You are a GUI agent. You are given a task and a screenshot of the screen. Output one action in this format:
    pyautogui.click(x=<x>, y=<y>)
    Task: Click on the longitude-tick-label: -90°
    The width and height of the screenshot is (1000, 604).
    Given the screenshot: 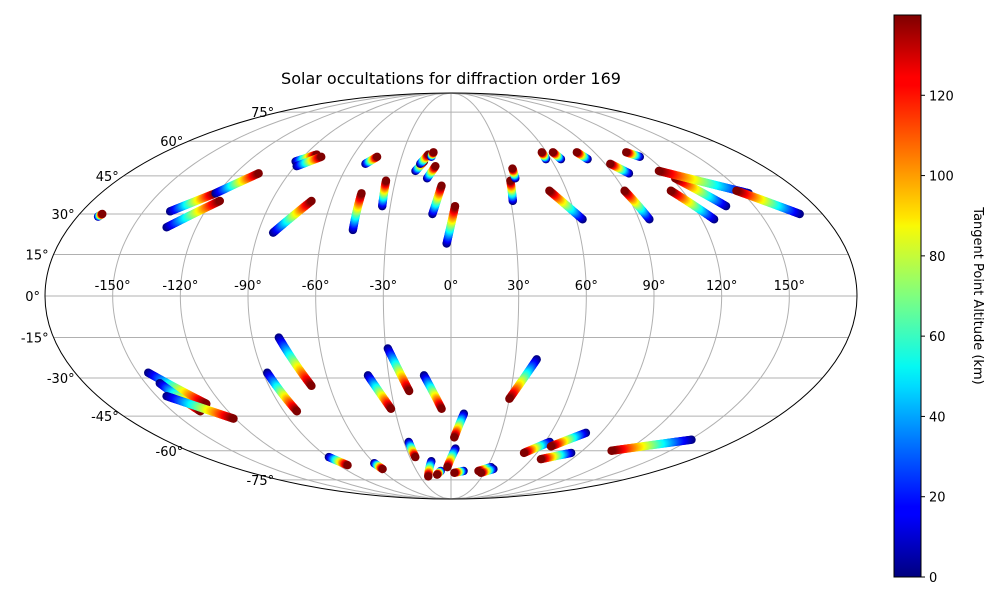 What is the action you would take?
    pyautogui.click(x=248, y=286)
    